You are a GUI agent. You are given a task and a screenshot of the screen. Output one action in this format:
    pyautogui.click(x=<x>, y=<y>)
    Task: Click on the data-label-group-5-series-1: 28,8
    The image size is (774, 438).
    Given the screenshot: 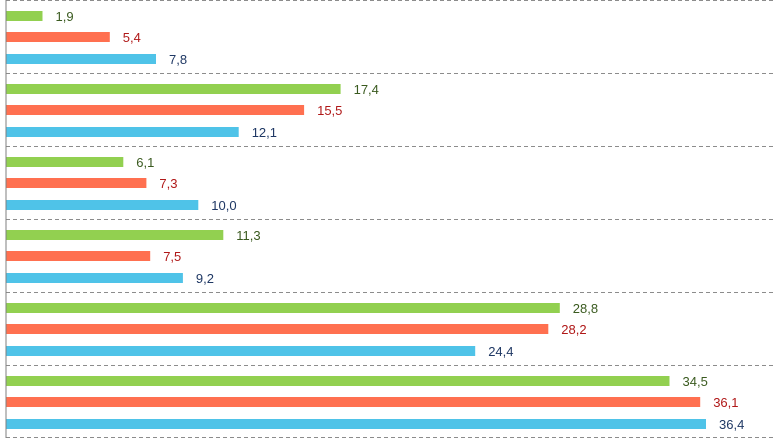 What is the action you would take?
    pyautogui.click(x=585, y=308)
    